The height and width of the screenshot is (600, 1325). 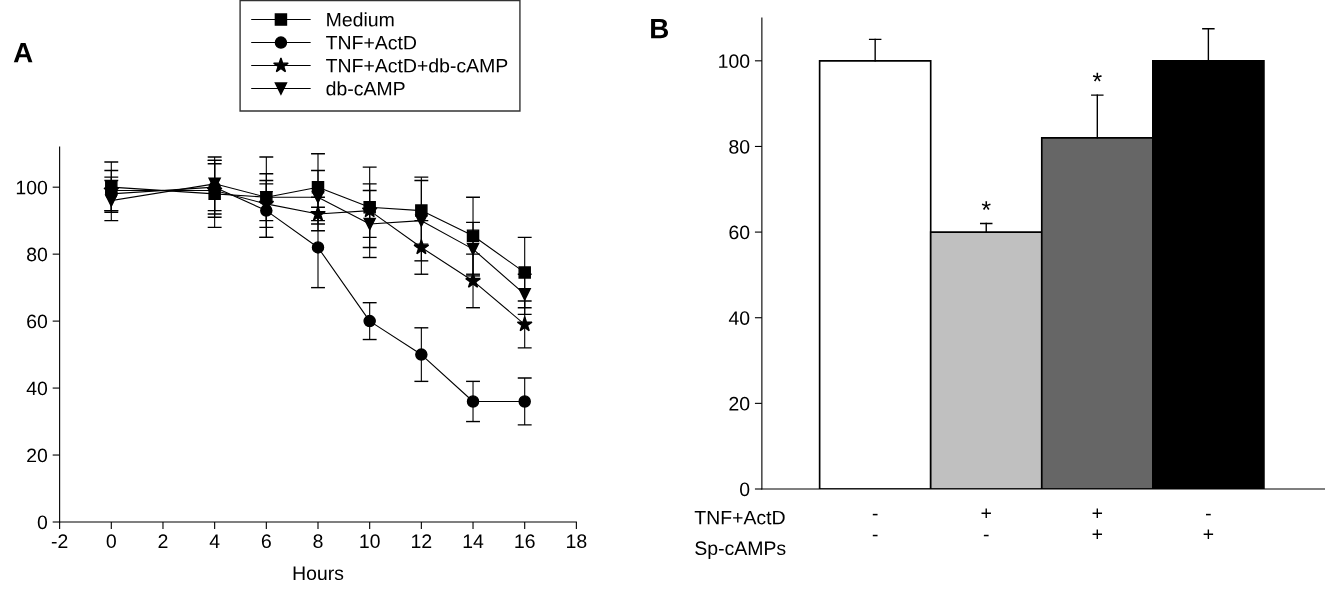 What do you see at coordinates (371, 42) in the screenshot?
I see `legend-label: TNF+ActD` at bounding box center [371, 42].